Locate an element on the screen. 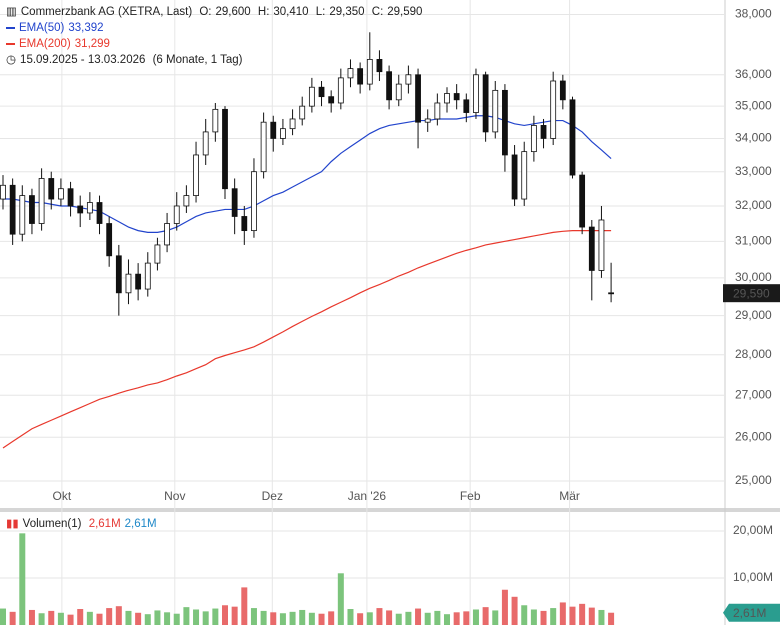  y-tick-label: 36,000 is located at coordinates (753, 74).